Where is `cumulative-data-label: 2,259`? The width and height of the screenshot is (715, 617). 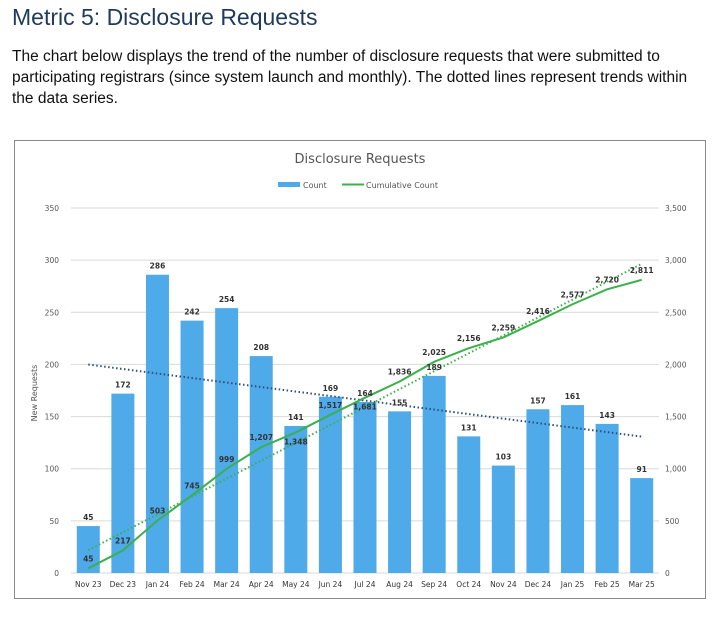
cumulative-data-label: 2,259 is located at coordinates (503, 327).